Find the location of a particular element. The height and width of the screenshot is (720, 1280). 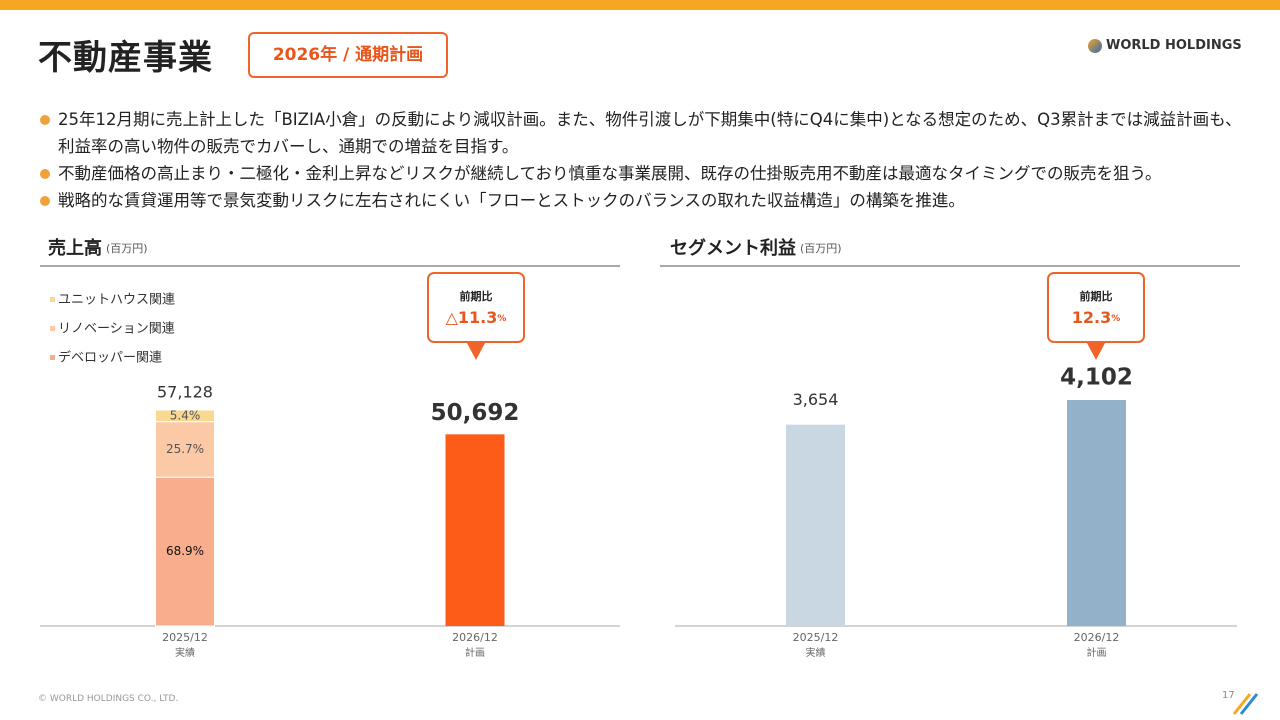

total-label: 50,692 is located at coordinates (475, 413).